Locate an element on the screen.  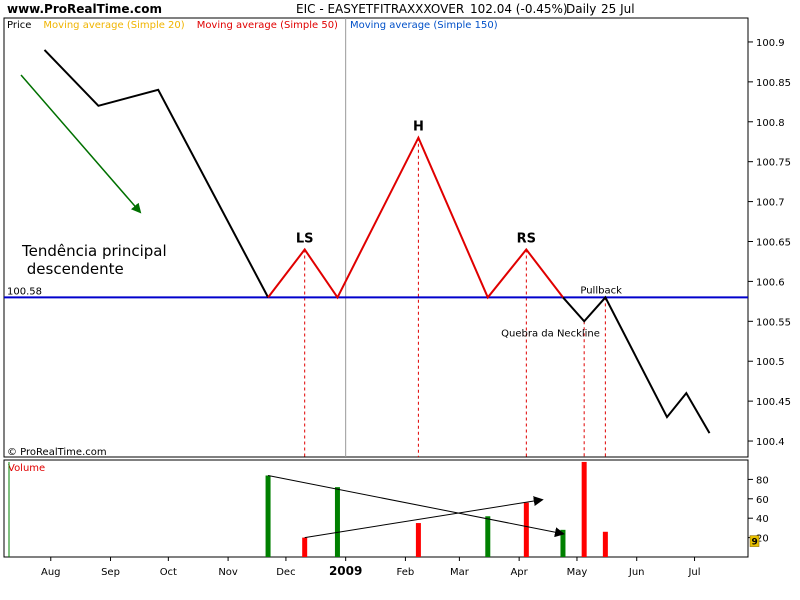
volume-trend-arrows is located at coordinates (416, 507).